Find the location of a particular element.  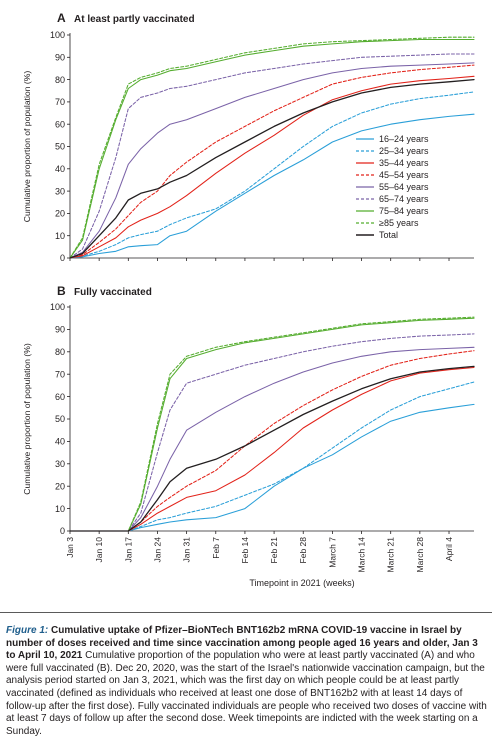

x-tick-label: Feb 28 is located at coordinates (303, 550).